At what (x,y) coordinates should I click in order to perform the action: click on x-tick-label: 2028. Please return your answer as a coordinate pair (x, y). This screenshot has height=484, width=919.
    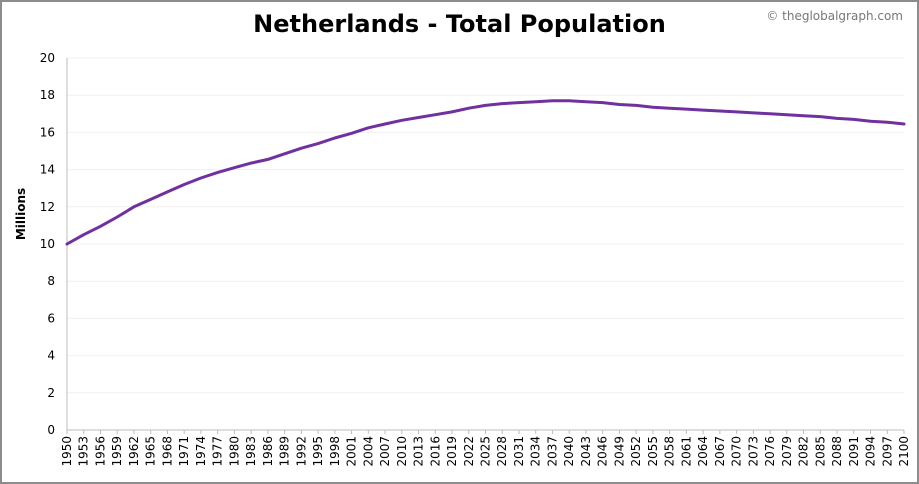
    Looking at the image, I should click on (502, 451).